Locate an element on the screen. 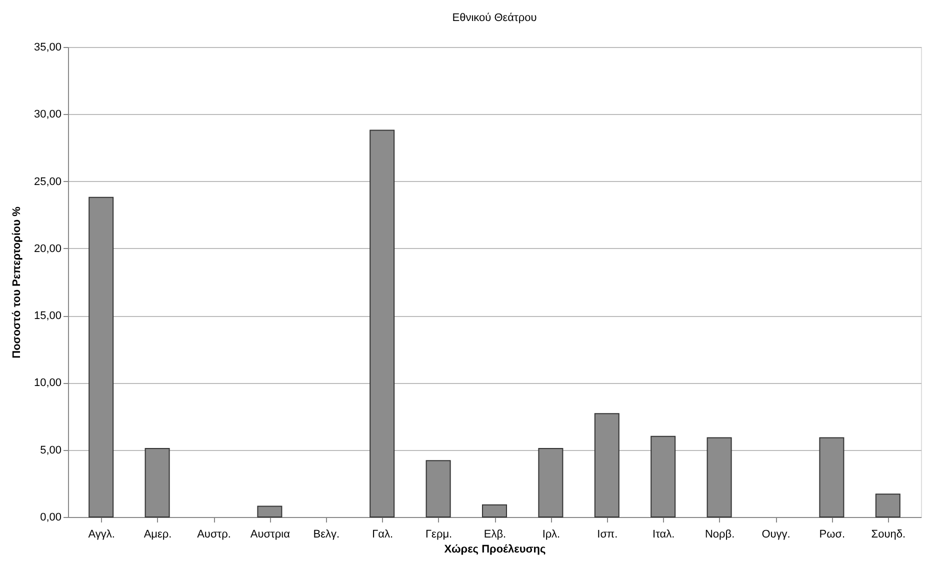  y-tick-label: 35,00 is located at coordinates (48, 48).